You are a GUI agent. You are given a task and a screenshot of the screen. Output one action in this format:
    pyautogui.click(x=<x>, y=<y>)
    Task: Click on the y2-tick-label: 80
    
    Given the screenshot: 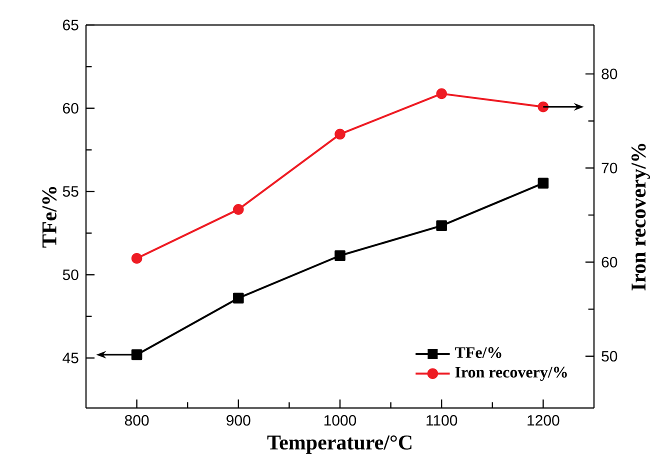 What is the action you would take?
    pyautogui.click(x=610, y=74)
    